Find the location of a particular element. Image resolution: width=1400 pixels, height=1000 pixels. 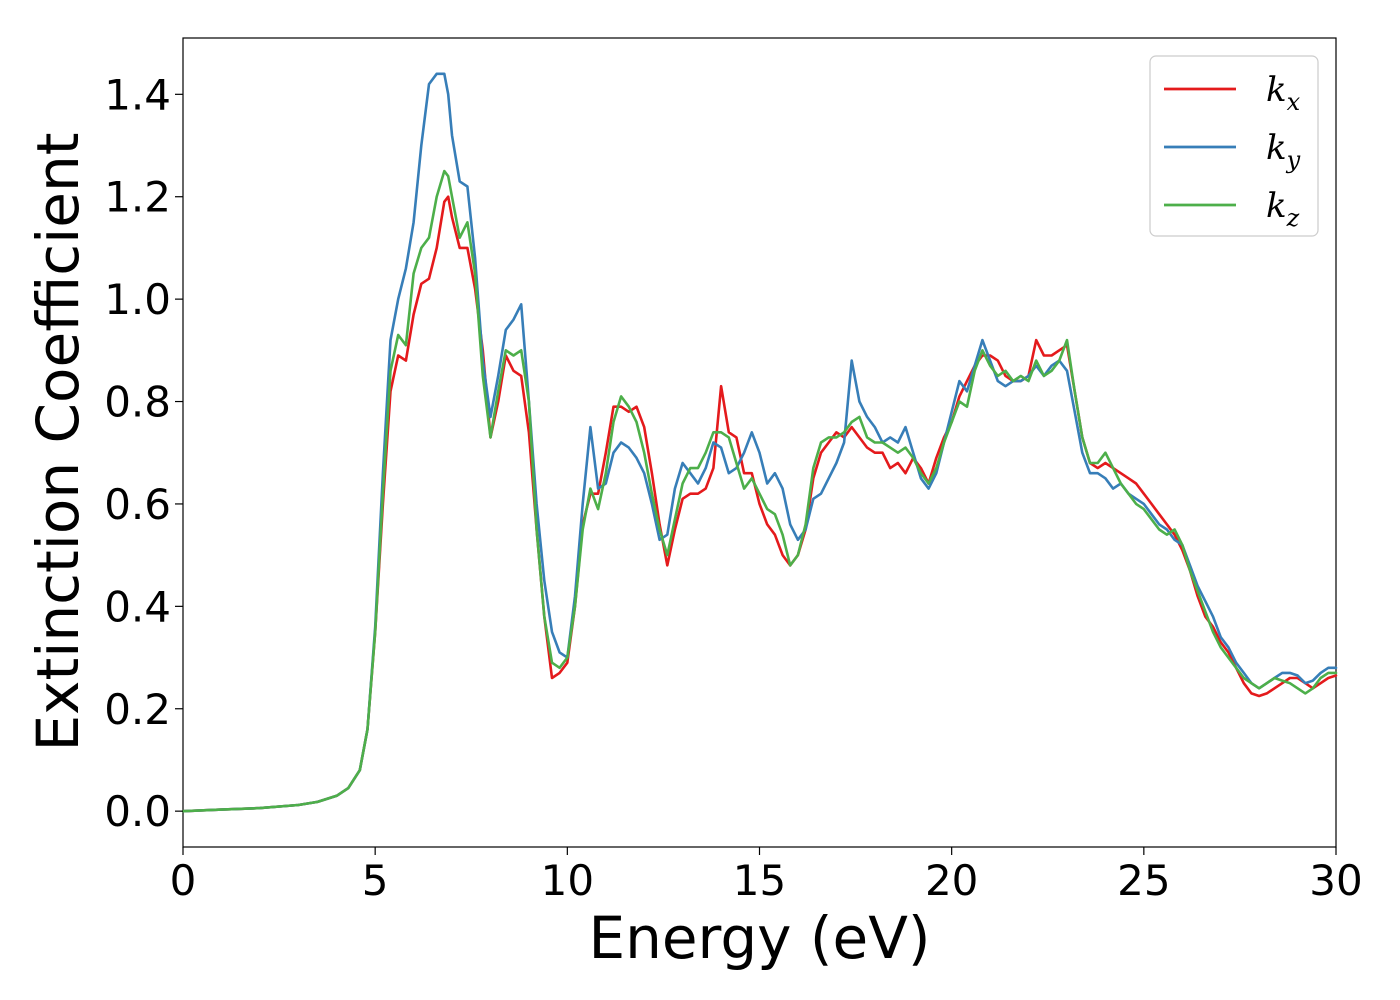

y-tick-label: 0.8 is located at coordinates (137, 402).